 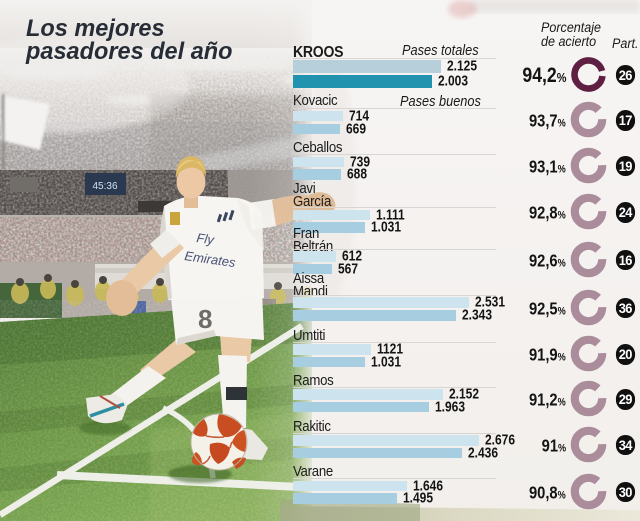 What do you see at coordinates (104, 186) in the screenshot?
I see `svg-text: 45:36` at bounding box center [104, 186].